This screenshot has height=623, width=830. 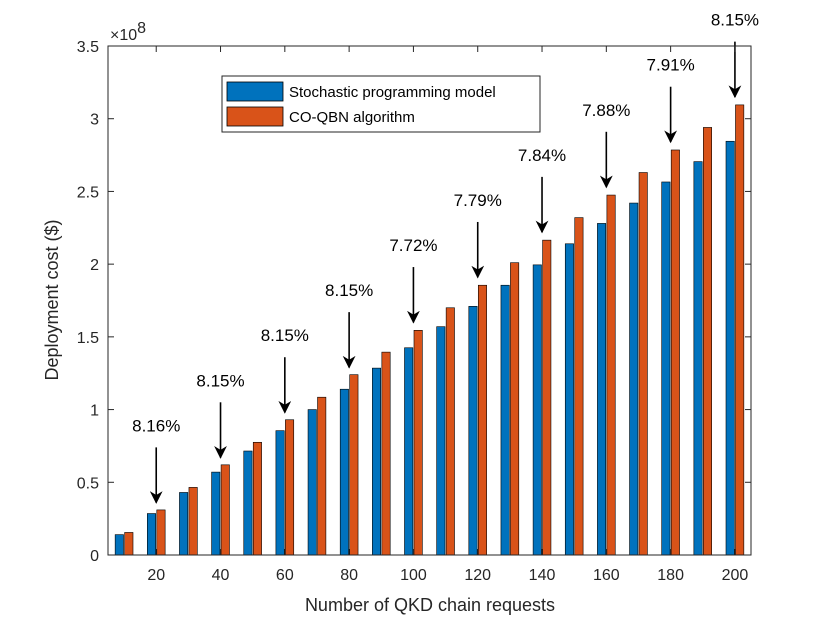 I want to click on legend-swatch-coqbn, so click(x=255, y=116).